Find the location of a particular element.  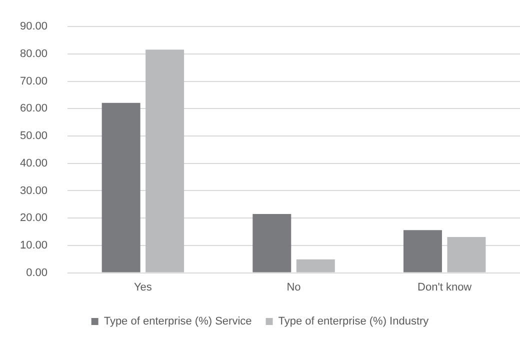

x-tick-label: Don't know is located at coordinates (445, 287).